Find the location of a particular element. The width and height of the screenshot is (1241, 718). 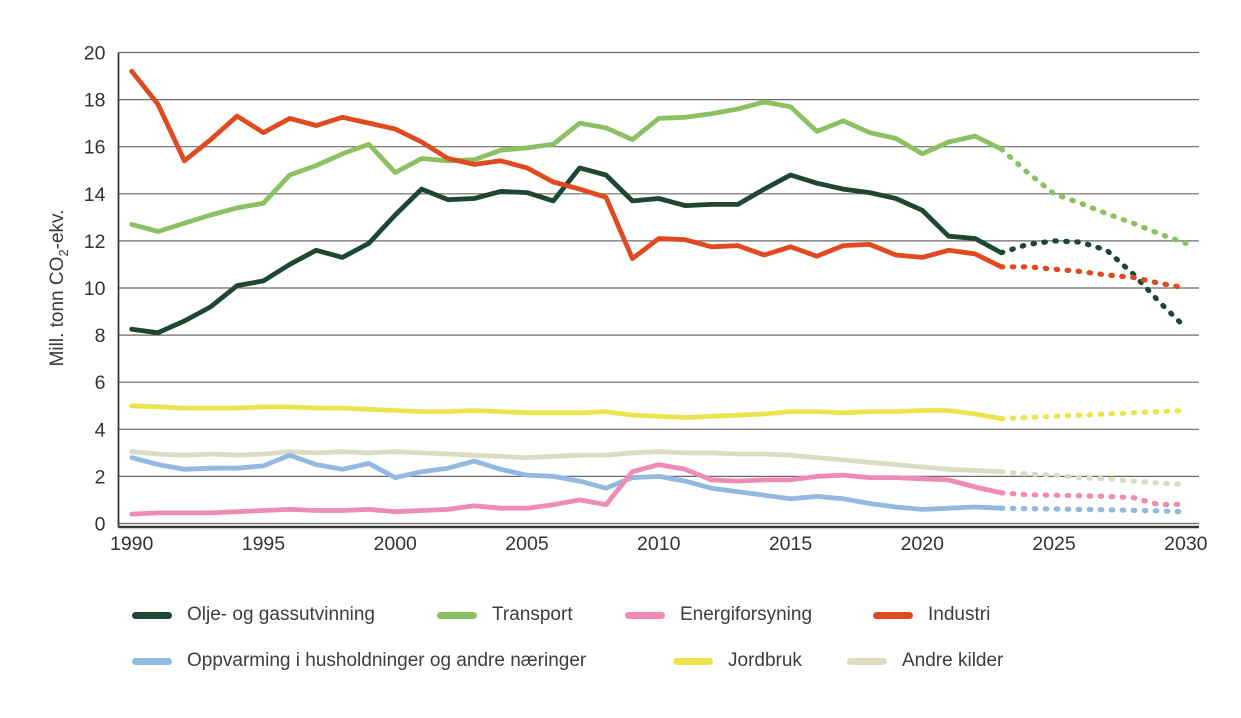

legend-item-industri: Industri is located at coordinates (931, 615).